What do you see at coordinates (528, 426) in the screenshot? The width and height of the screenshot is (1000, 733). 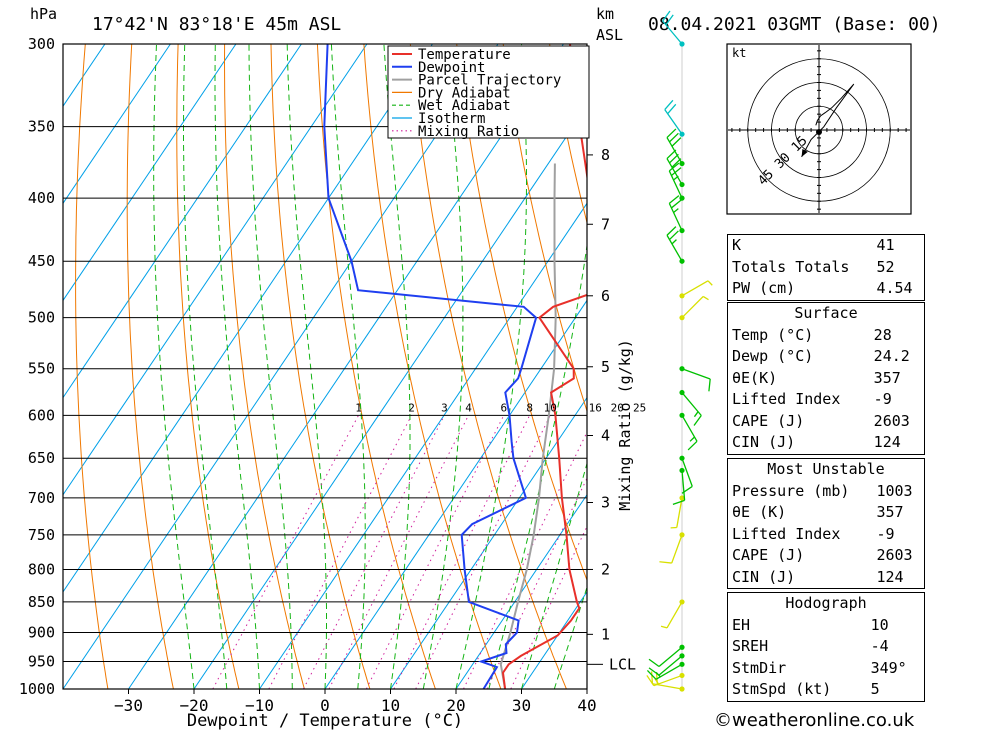 I see `parcel-trajectory-line` at bounding box center [528, 426].